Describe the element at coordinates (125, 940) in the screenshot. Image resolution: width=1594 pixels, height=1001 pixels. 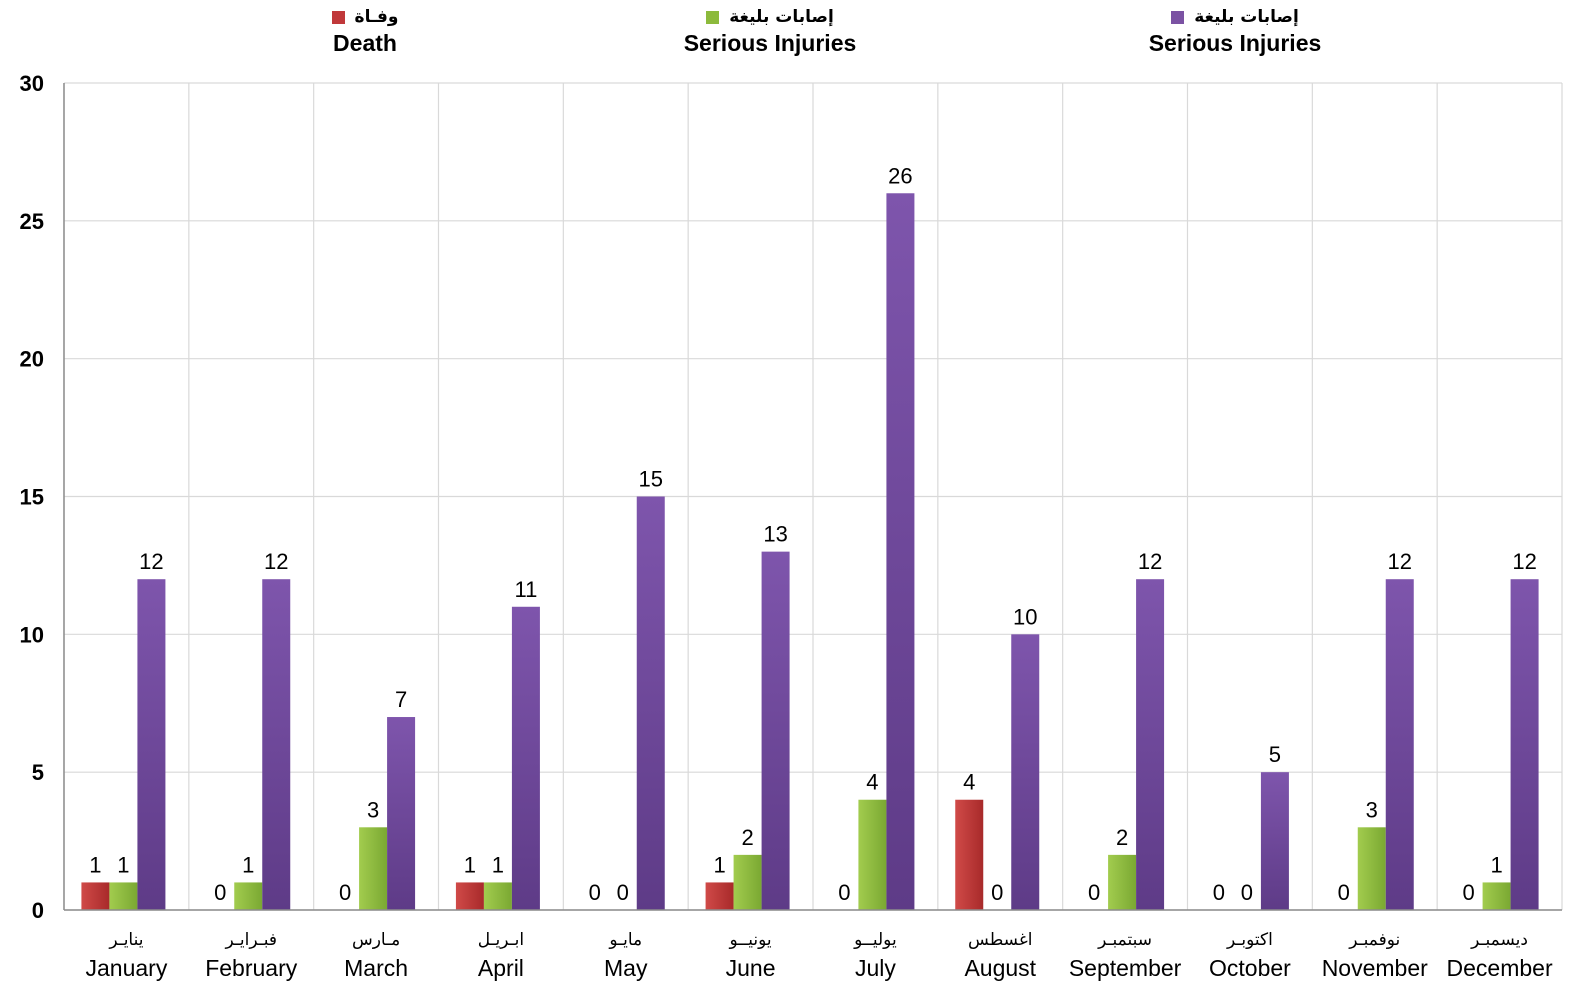
I see `x-tick-label-ar: ينايـر` at that location.